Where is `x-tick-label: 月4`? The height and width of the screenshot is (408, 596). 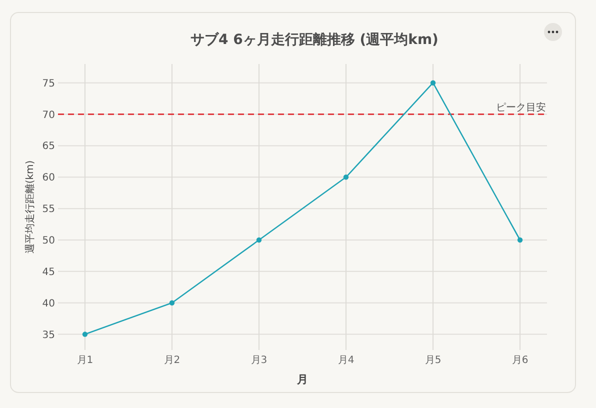 x-tick-label: 月4 is located at coordinates (346, 360).